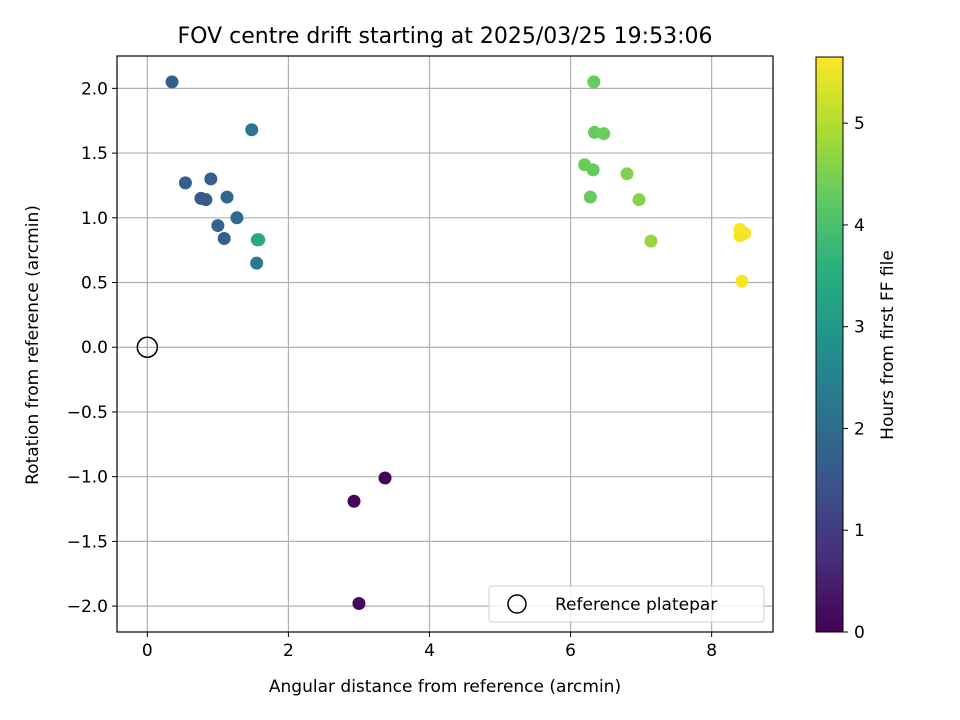 This screenshot has width=960, height=720. I want to click on reference-point-layer, so click(147, 347).